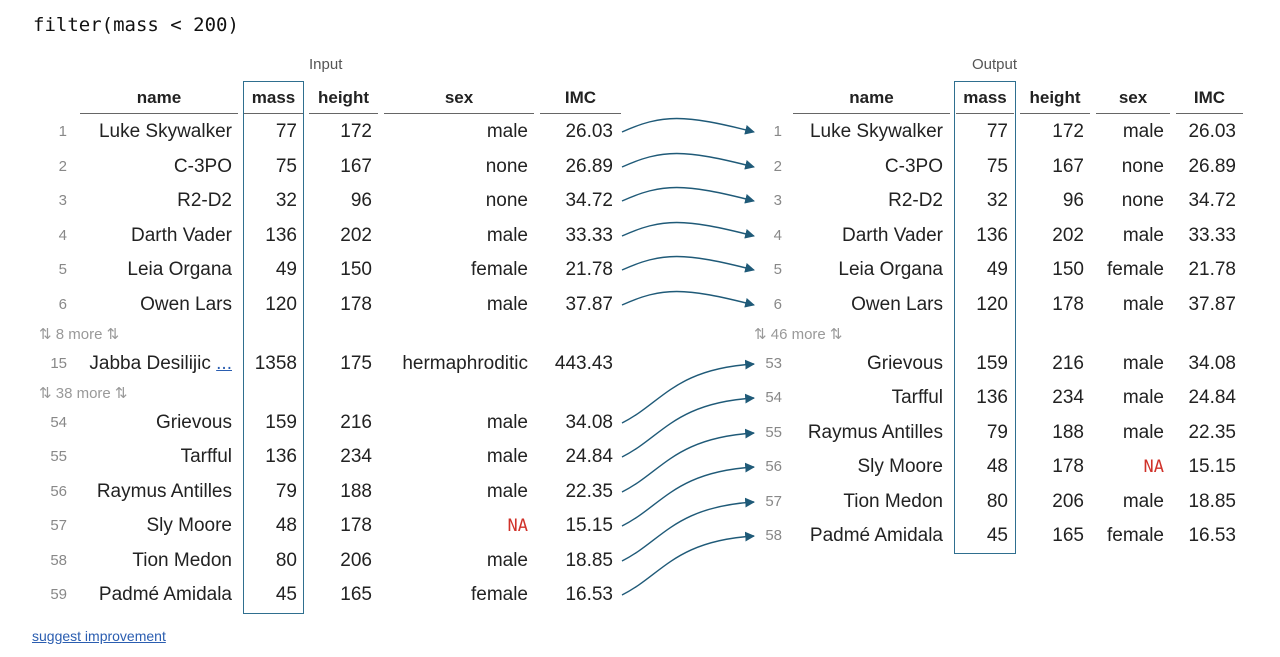 This screenshot has height=657, width=1280. I want to click on input-cell-mass: 48, so click(286, 525).